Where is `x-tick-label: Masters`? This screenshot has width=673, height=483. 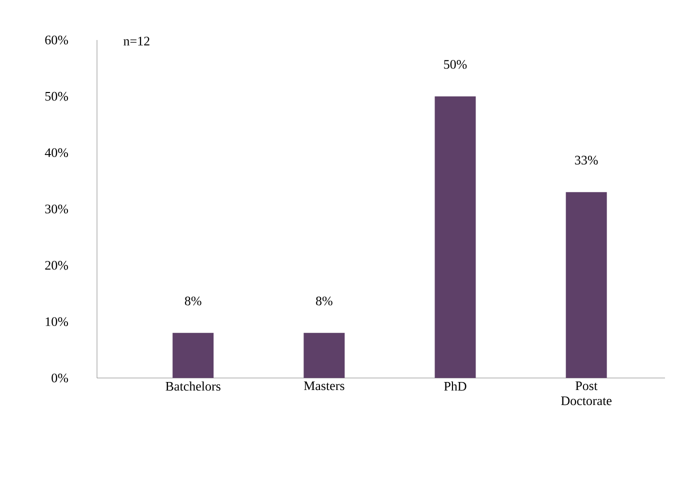 x-tick-label: Masters is located at coordinates (324, 386).